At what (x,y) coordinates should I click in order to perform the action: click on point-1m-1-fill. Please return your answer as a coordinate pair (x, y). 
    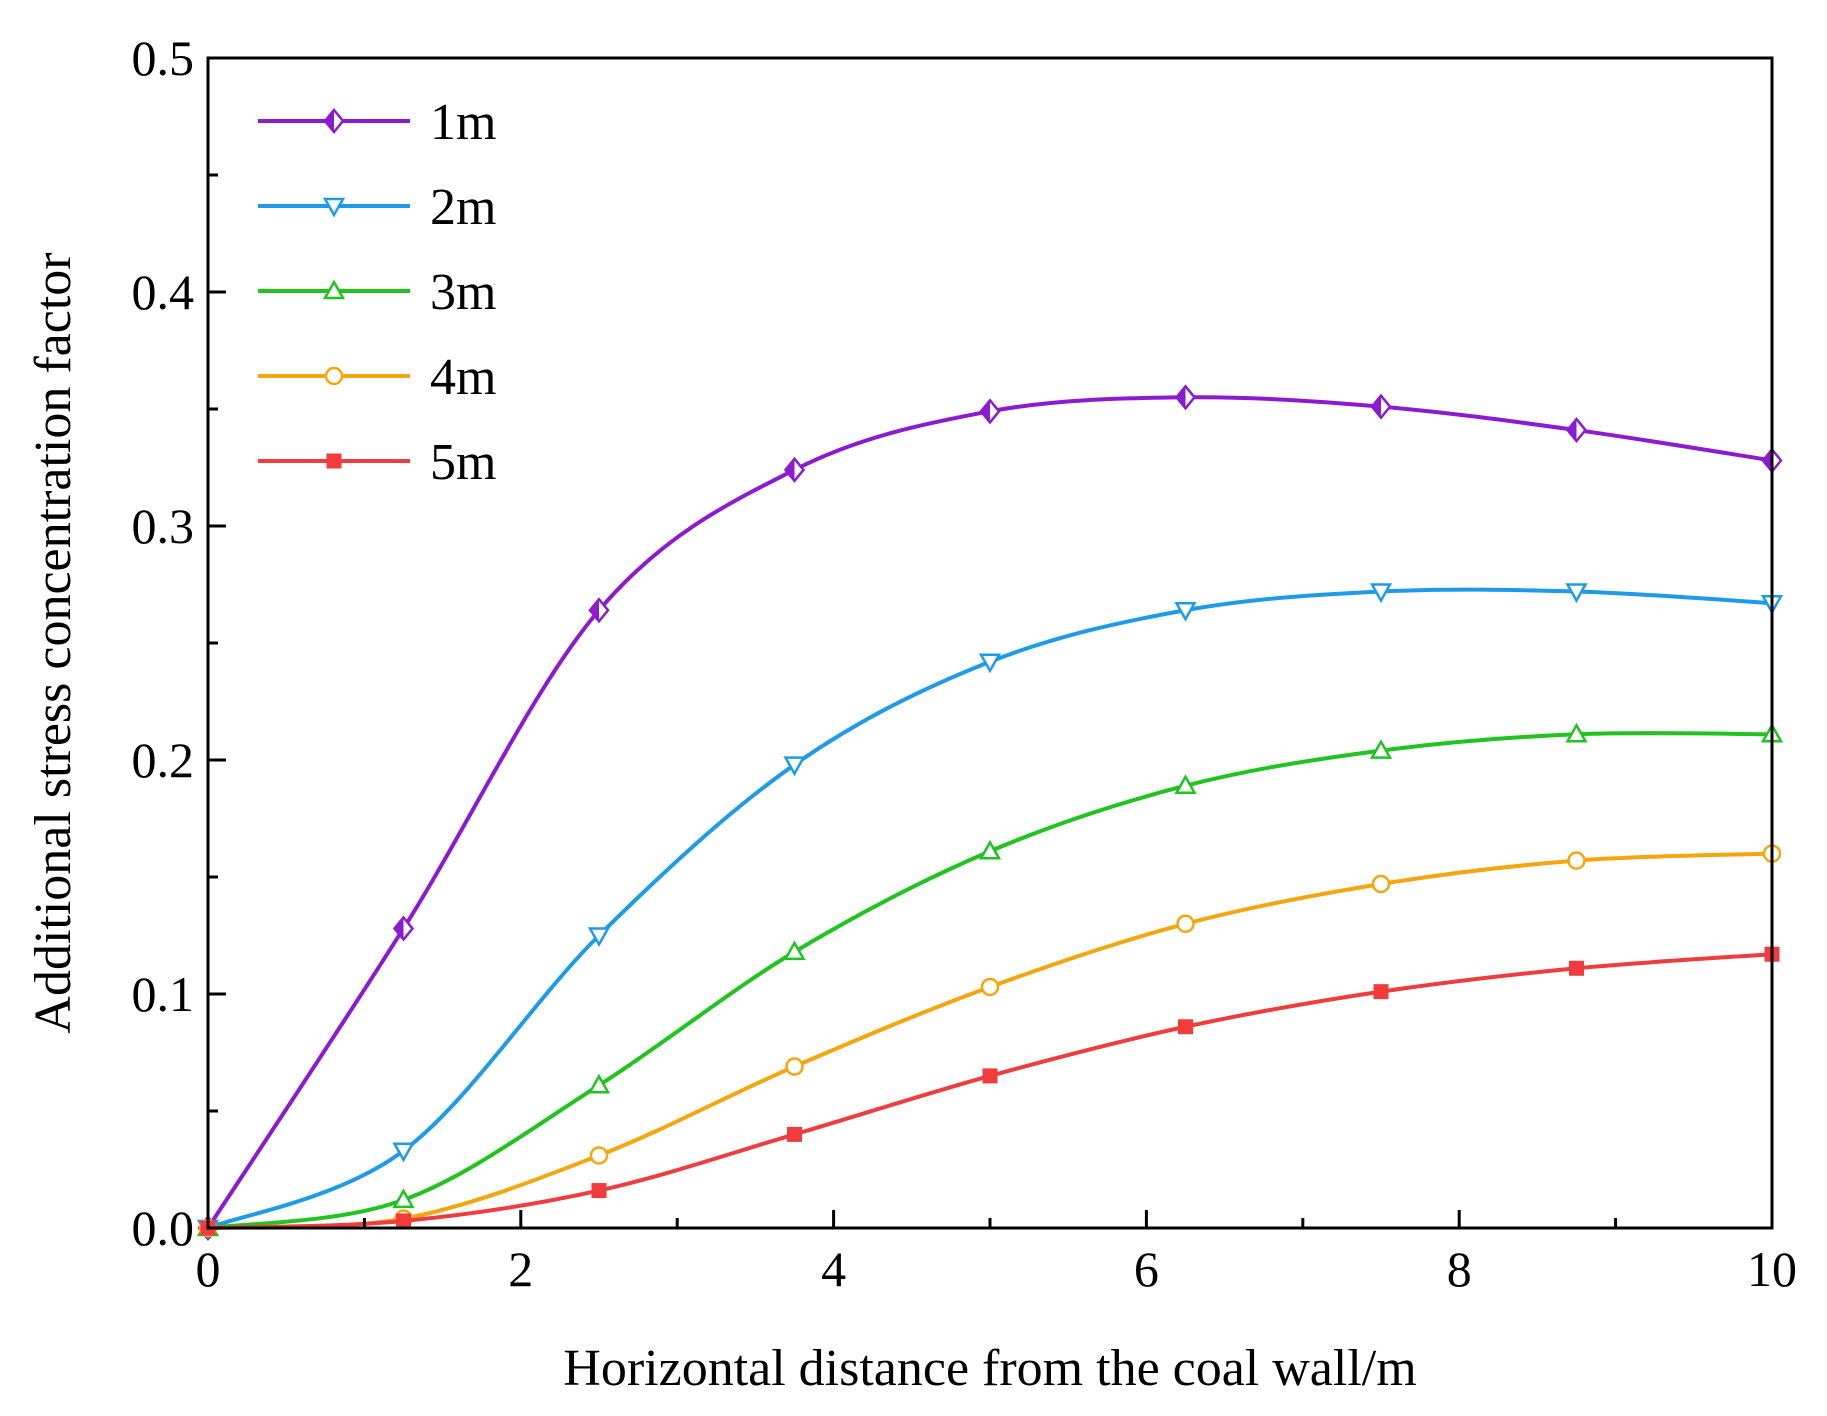
    Looking at the image, I should click on (399, 928).